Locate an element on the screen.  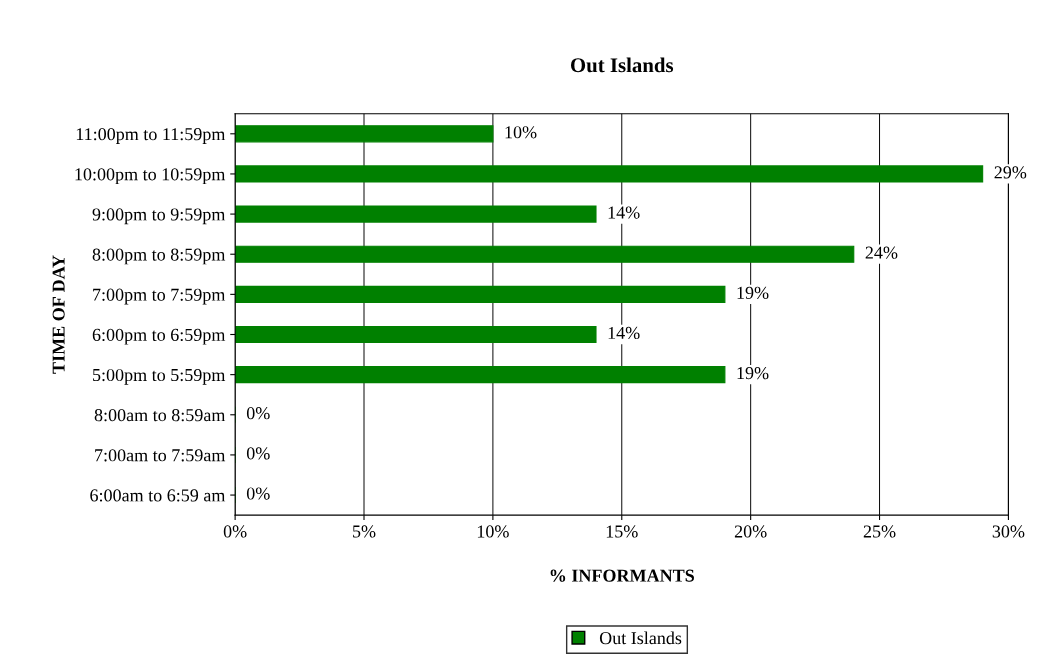
y-tick-label: 7:00pm to 7:59pm is located at coordinates (159, 296).